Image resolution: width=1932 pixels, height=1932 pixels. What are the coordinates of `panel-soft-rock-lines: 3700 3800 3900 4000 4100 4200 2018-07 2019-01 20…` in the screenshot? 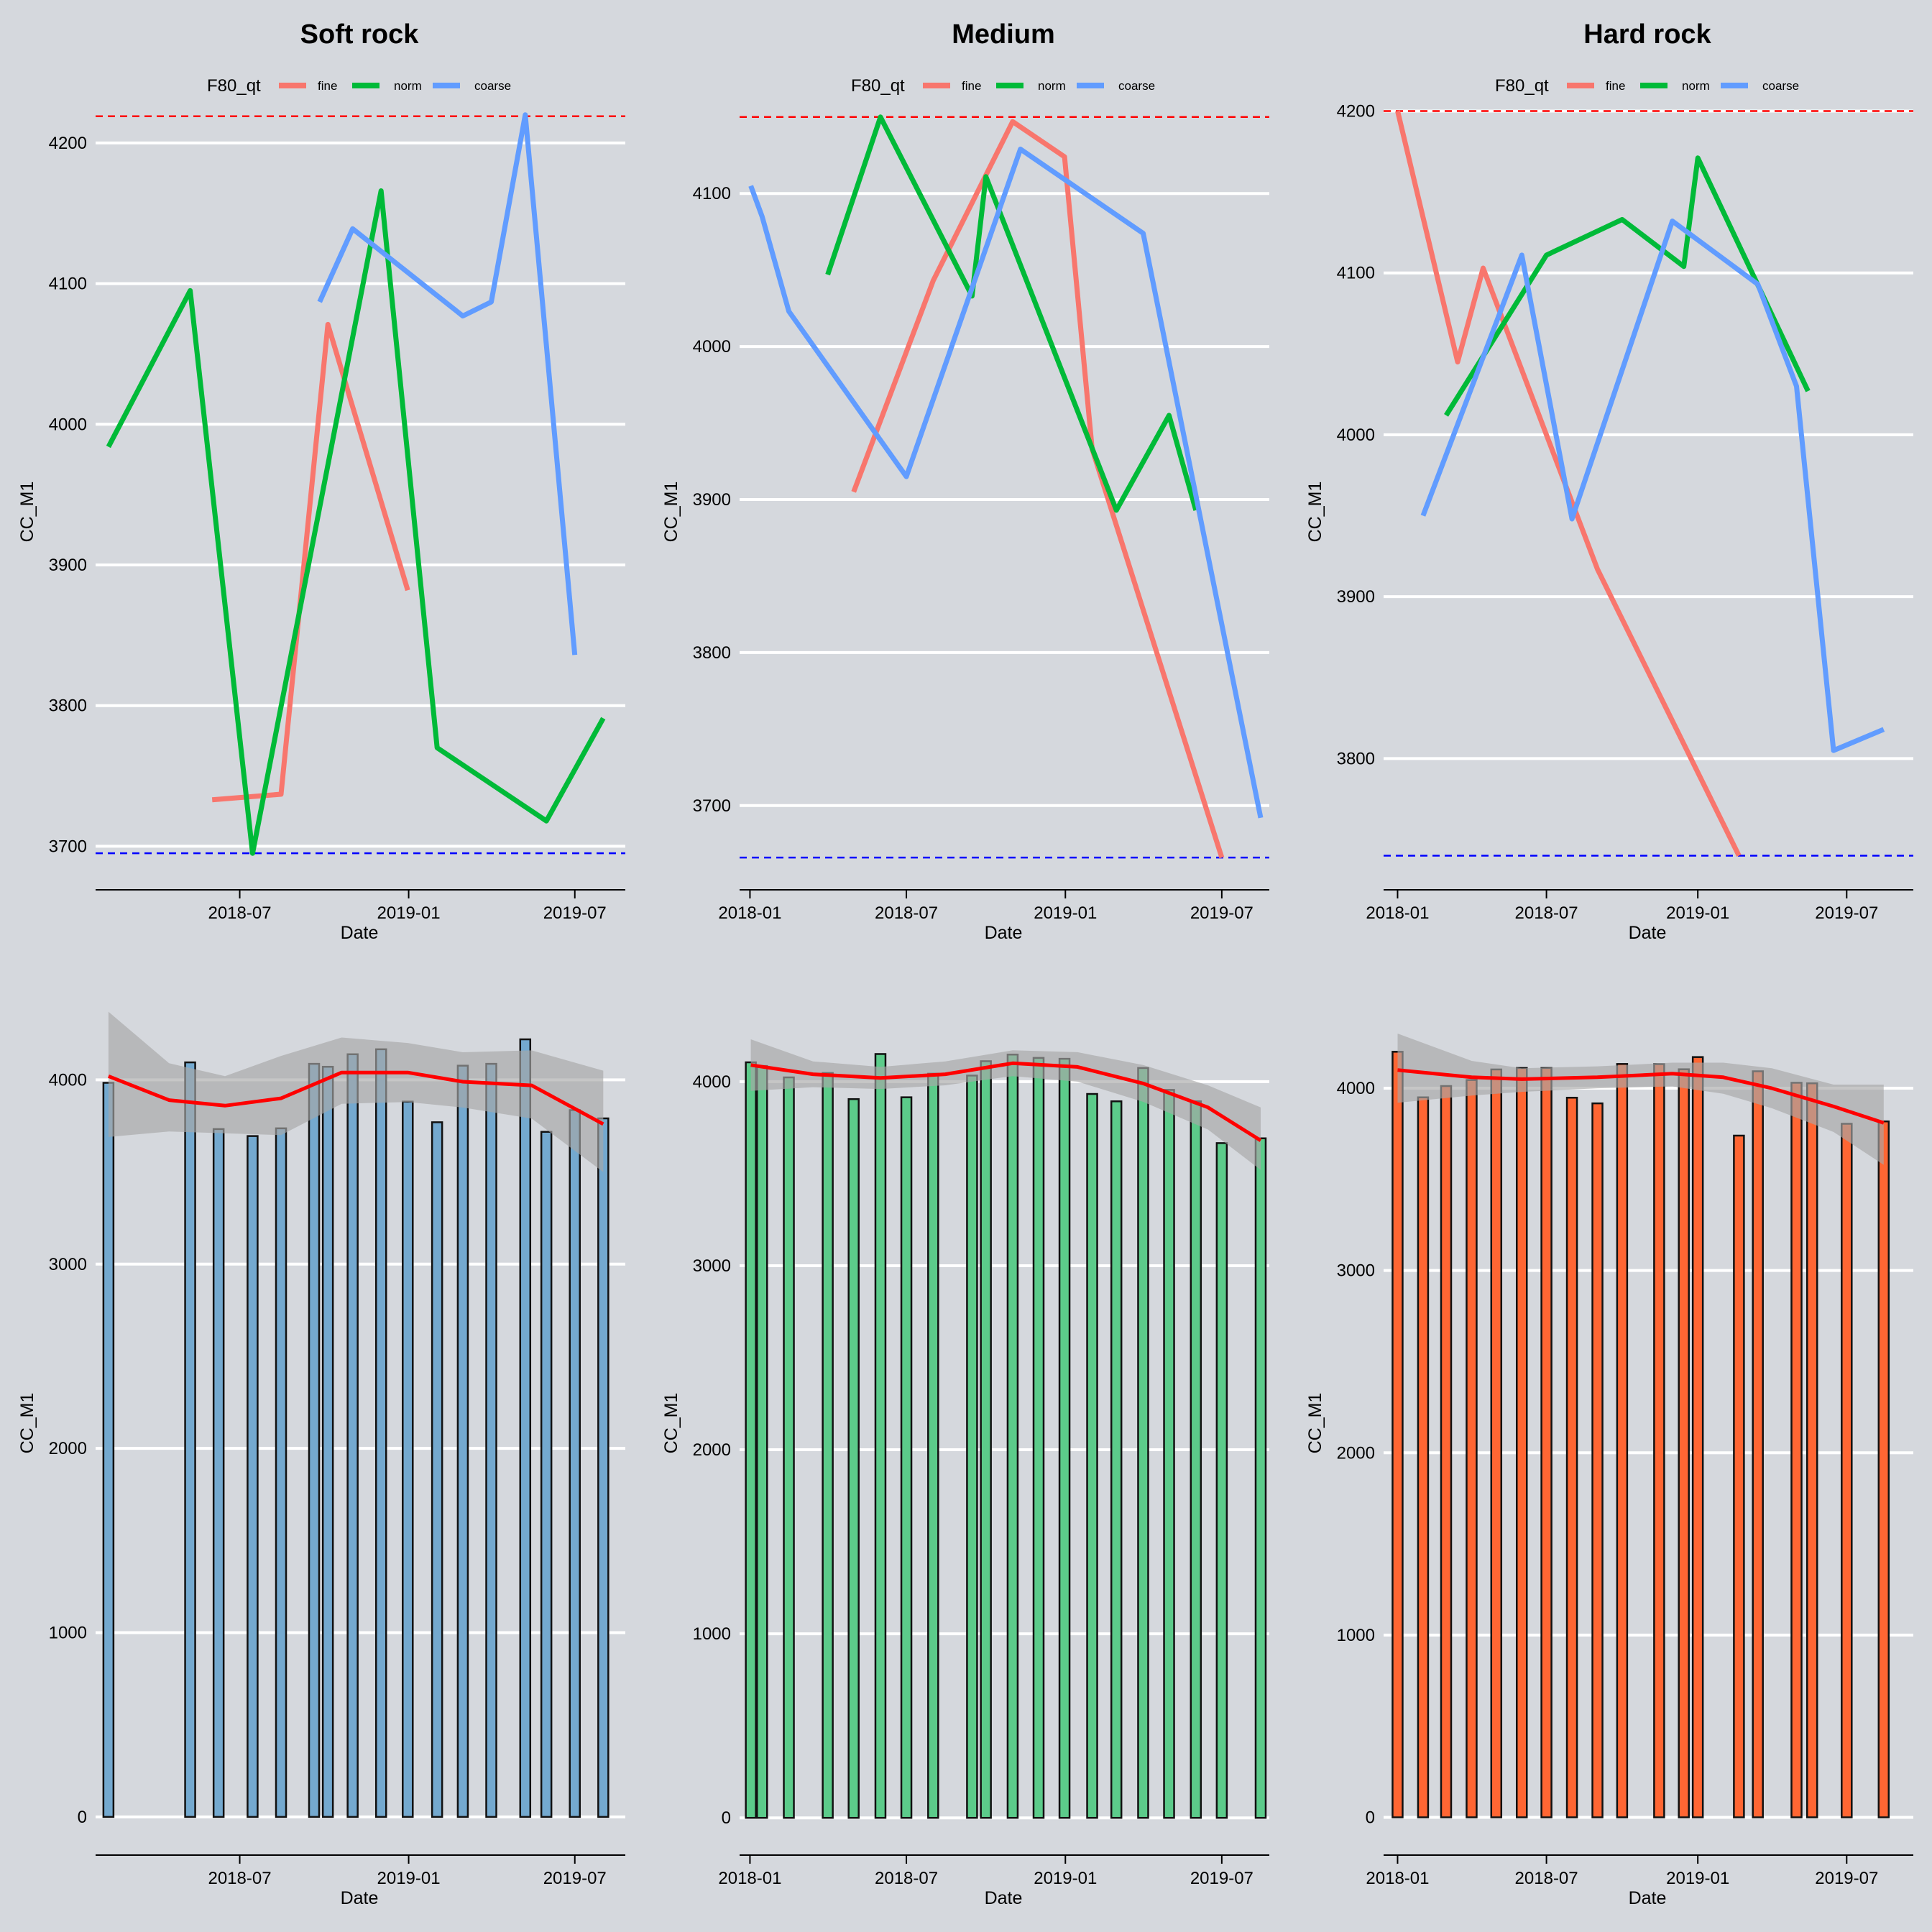 It's located at (337, 517).